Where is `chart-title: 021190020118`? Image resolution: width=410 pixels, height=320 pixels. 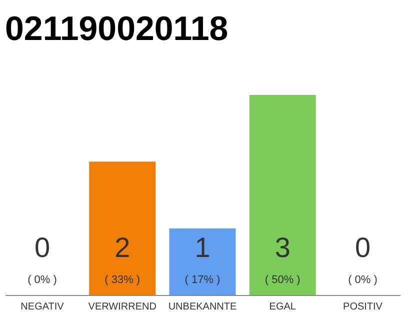 chart-title: 021190020118 is located at coordinates (116, 29).